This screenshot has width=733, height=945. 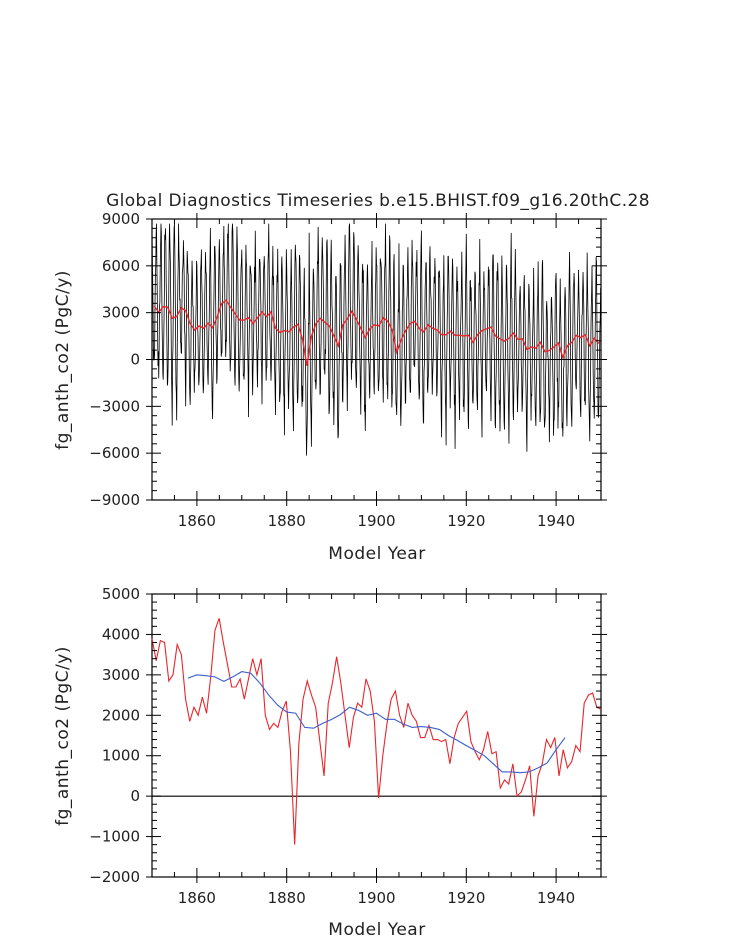 I want to click on plot-series, so click(x=376, y=731).